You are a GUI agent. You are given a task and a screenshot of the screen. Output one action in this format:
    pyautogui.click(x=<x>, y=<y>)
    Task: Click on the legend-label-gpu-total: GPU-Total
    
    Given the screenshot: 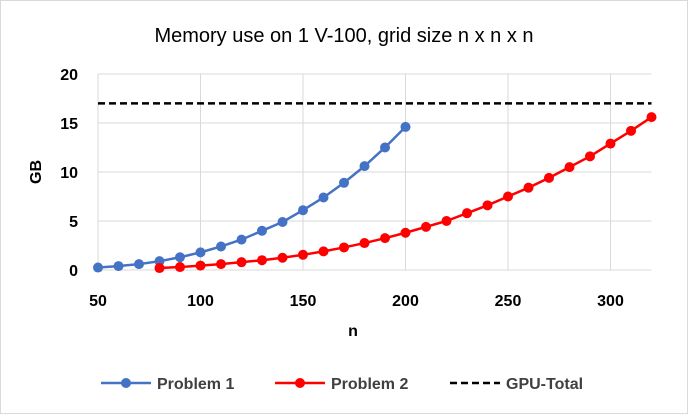 What is the action you would take?
    pyautogui.click(x=544, y=384)
    